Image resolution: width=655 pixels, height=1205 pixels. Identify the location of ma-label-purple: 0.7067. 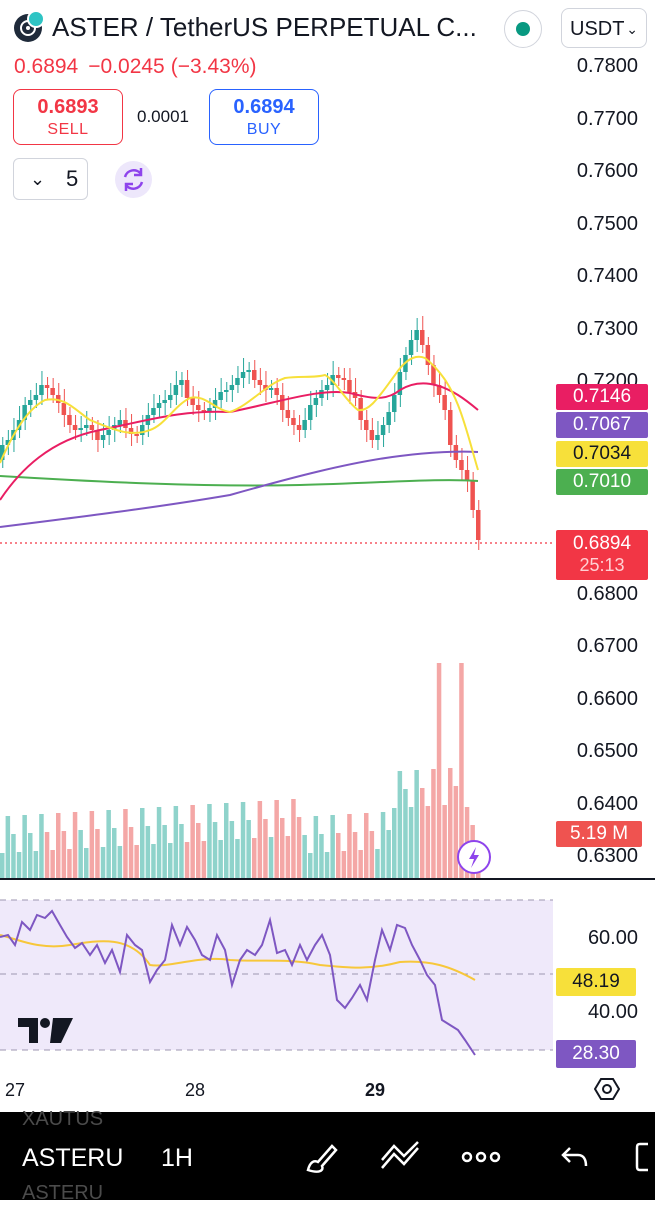
(602, 425).